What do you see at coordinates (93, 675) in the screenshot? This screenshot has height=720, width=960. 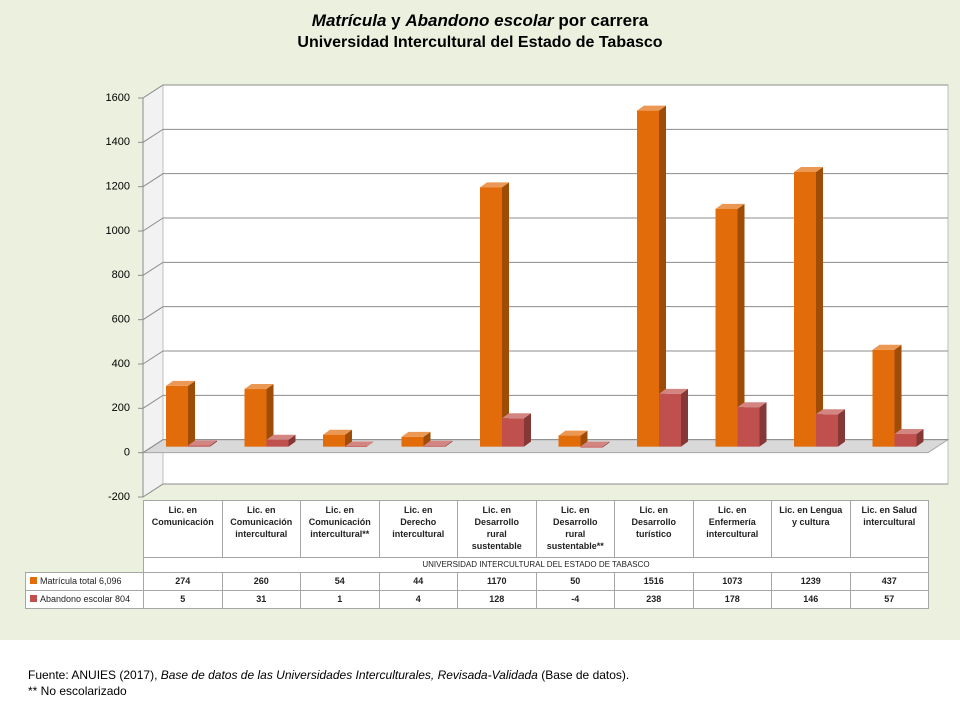 I see `source-text: Fuente: ANUIES (2017),` at bounding box center [93, 675].